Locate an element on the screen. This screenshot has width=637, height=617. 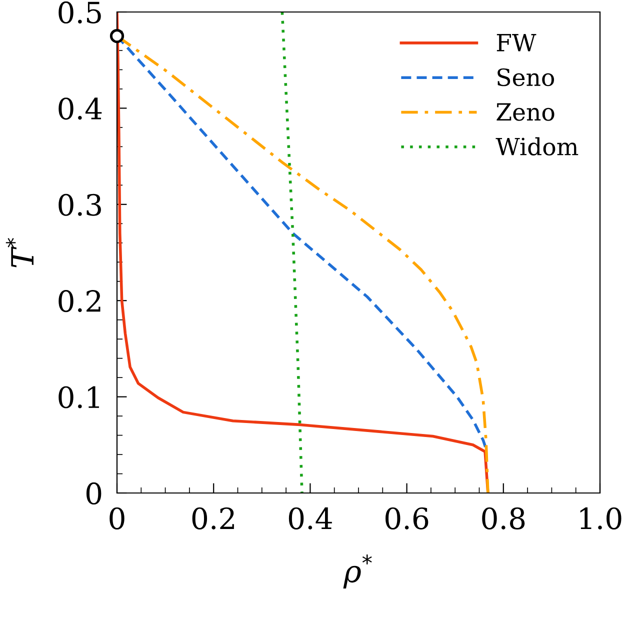
x-tick-label: 1.0 is located at coordinates (601, 518).